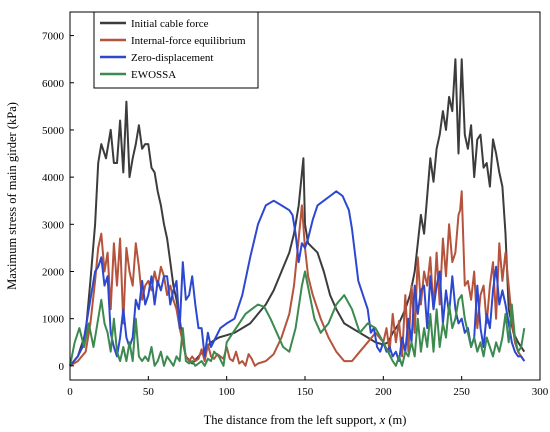 This screenshot has height=432, width=550. What do you see at coordinates (53, 37) in the screenshot?
I see `y-tick-label: 7000` at bounding box center [53, 37].